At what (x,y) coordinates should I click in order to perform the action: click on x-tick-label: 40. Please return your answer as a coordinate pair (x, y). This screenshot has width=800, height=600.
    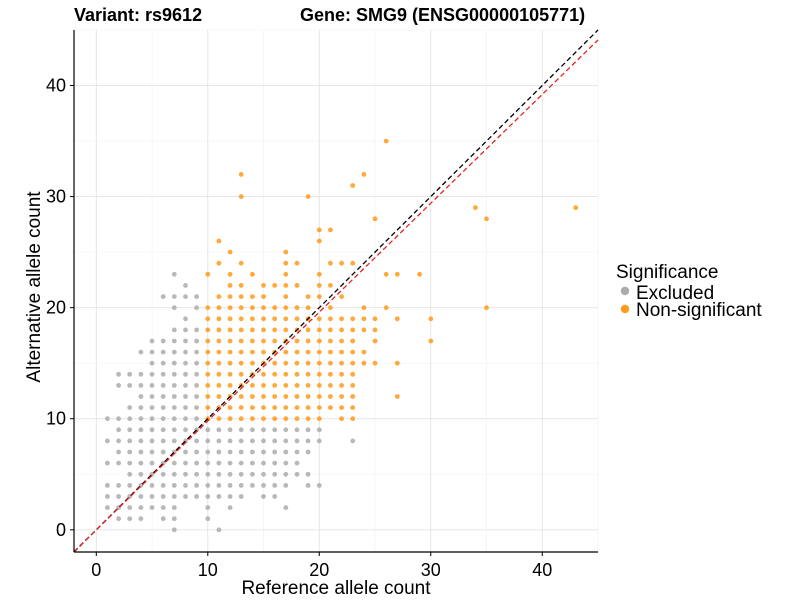
    Looking at the image, I should click on (542, 570).